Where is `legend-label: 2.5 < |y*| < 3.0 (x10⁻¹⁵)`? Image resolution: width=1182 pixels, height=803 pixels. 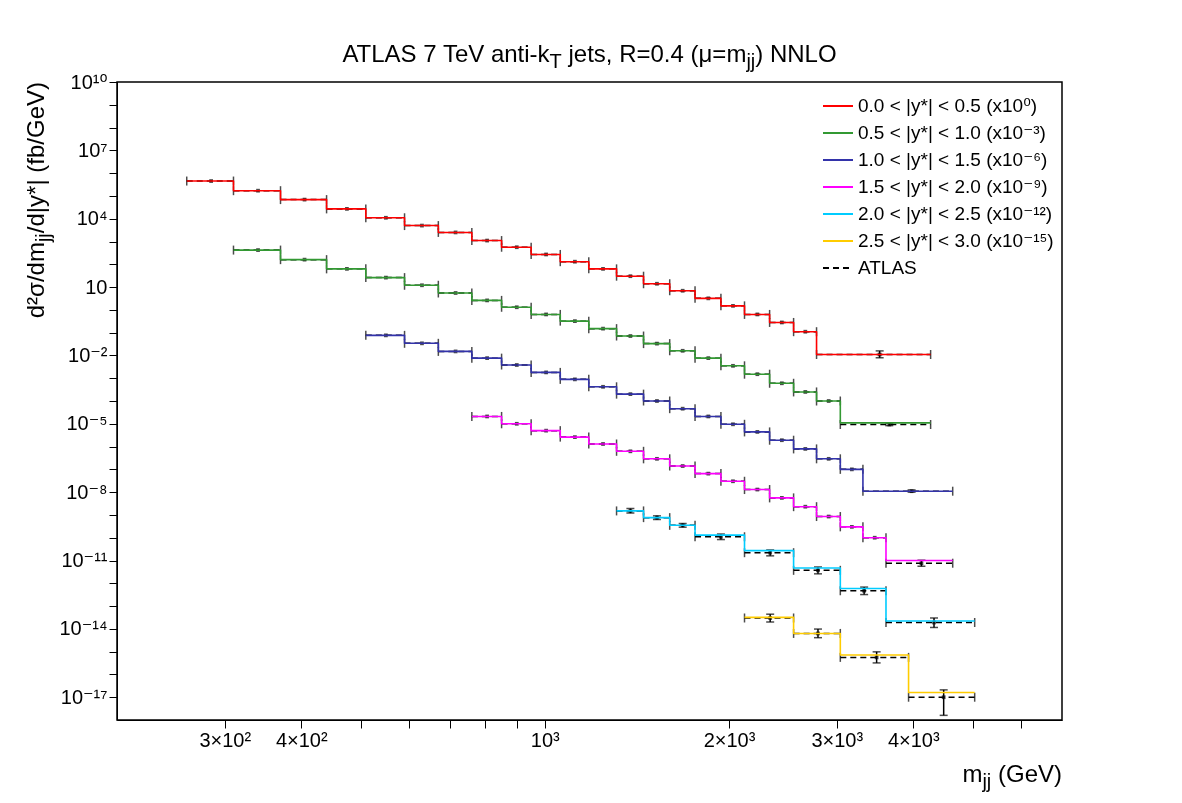
legend-label: 2.5 < |y*| < 3.0 (x10⁻¹⁵) is located at coordinates (956, 240).